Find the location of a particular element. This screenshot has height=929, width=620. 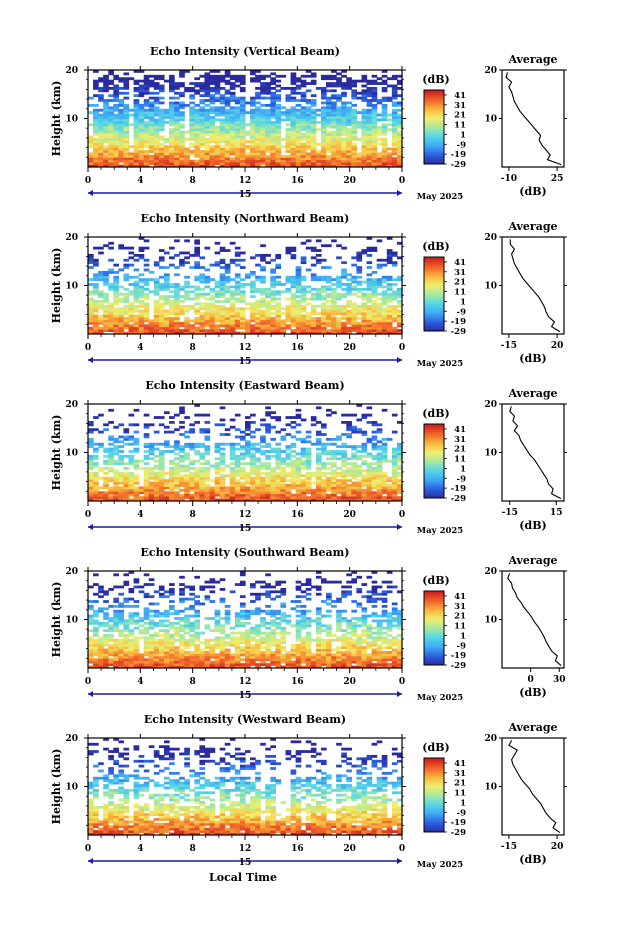

day-label: 15 is located at coordinates (245, 529).